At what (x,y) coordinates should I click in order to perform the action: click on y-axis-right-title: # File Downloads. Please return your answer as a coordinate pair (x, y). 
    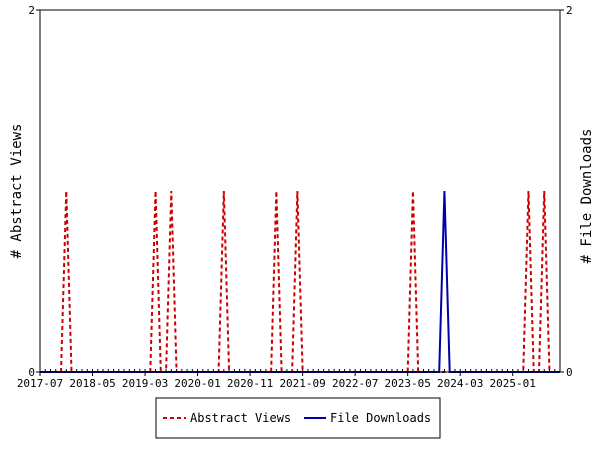
    Looking at the image, I should click on (587, 196).